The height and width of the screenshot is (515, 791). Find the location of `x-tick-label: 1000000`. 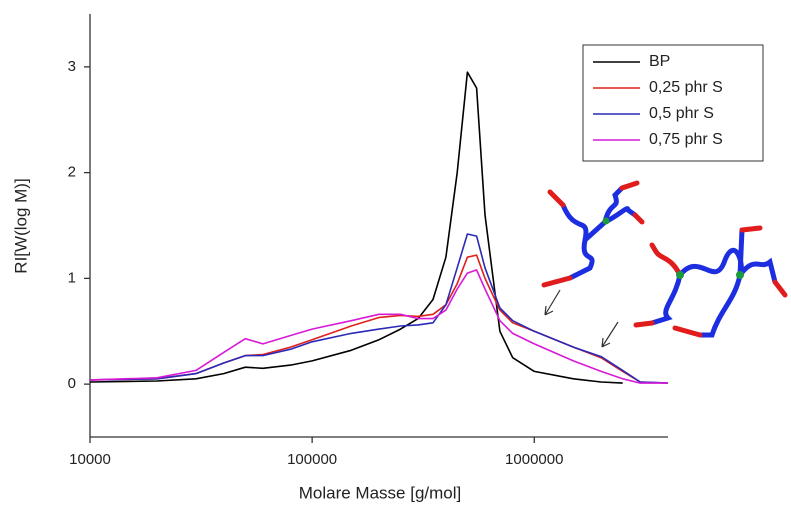

x-tick-label: 1000000 is located at coordinates (534, 459).